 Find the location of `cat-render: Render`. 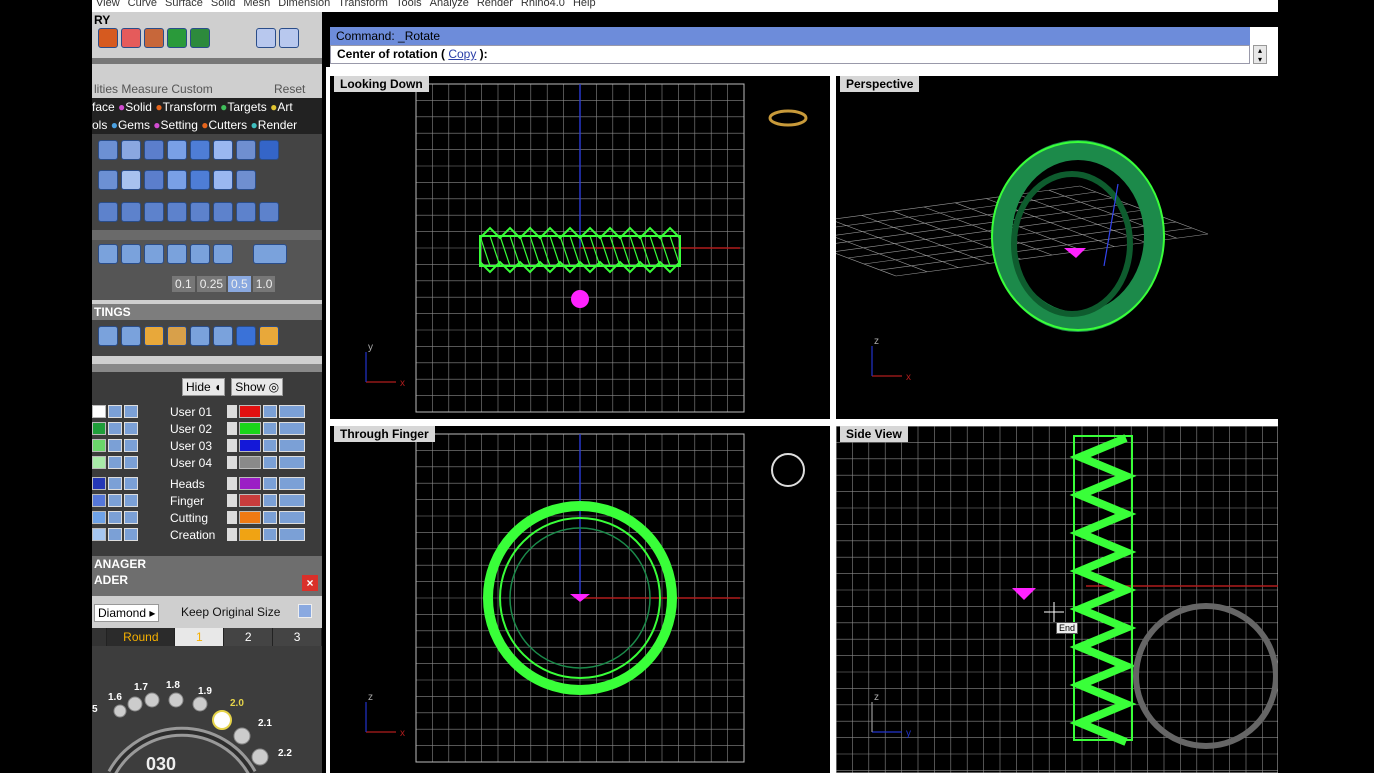

cat-render: Render is located at coordinates (277, 125).